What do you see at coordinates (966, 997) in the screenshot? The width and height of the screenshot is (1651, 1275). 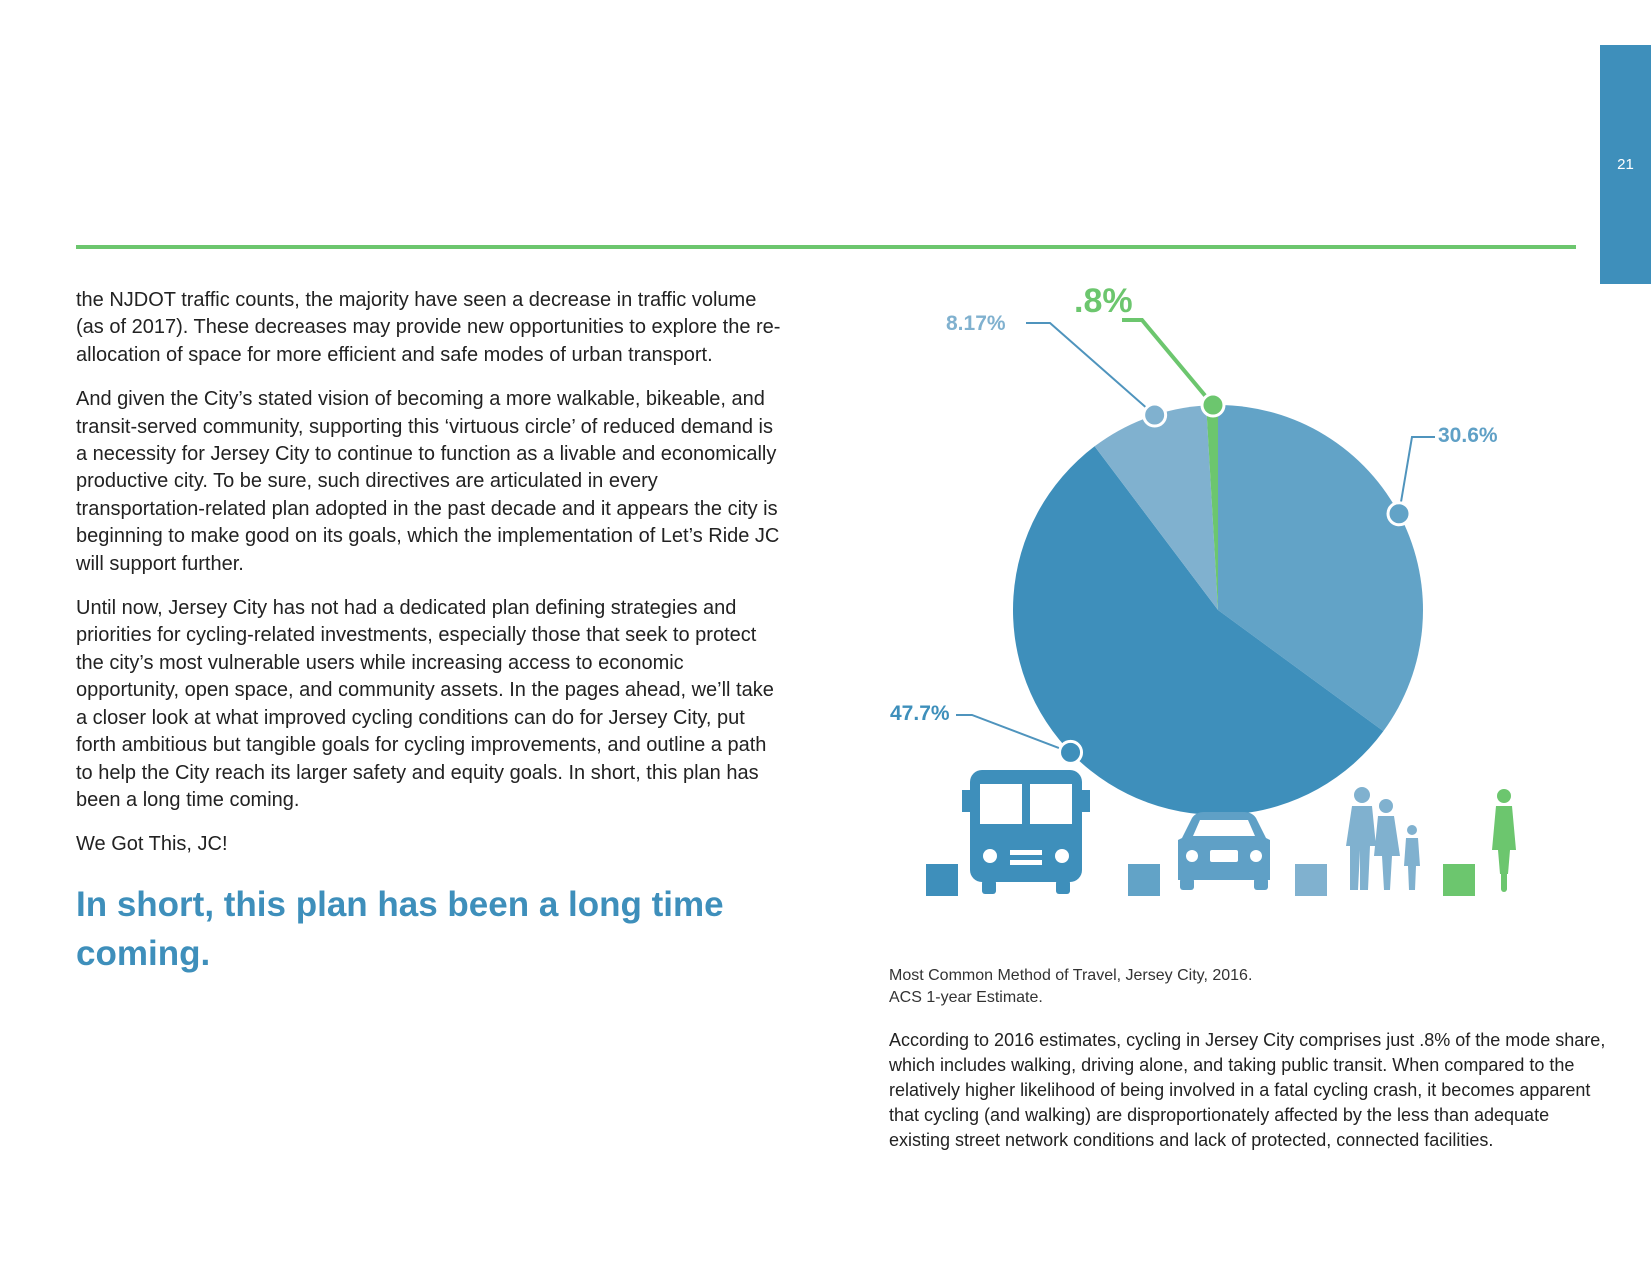 I see `caption-line: ACS 1-year Estimate.` at bounding box center [966, 997].